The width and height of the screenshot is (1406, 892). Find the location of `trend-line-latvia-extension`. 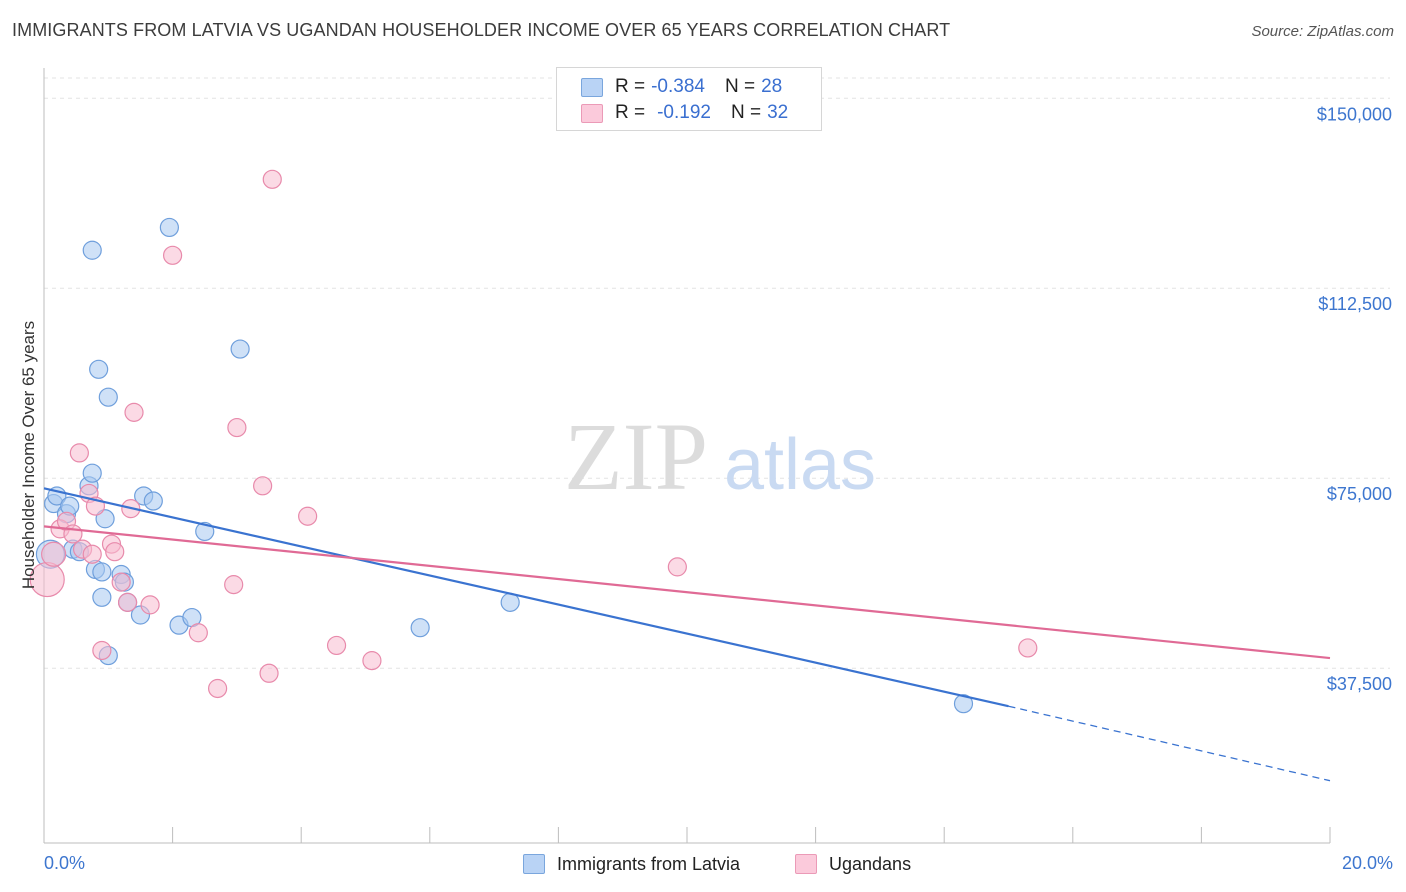

trend-line-latvia-extension is located at coordinates (1169, 743).